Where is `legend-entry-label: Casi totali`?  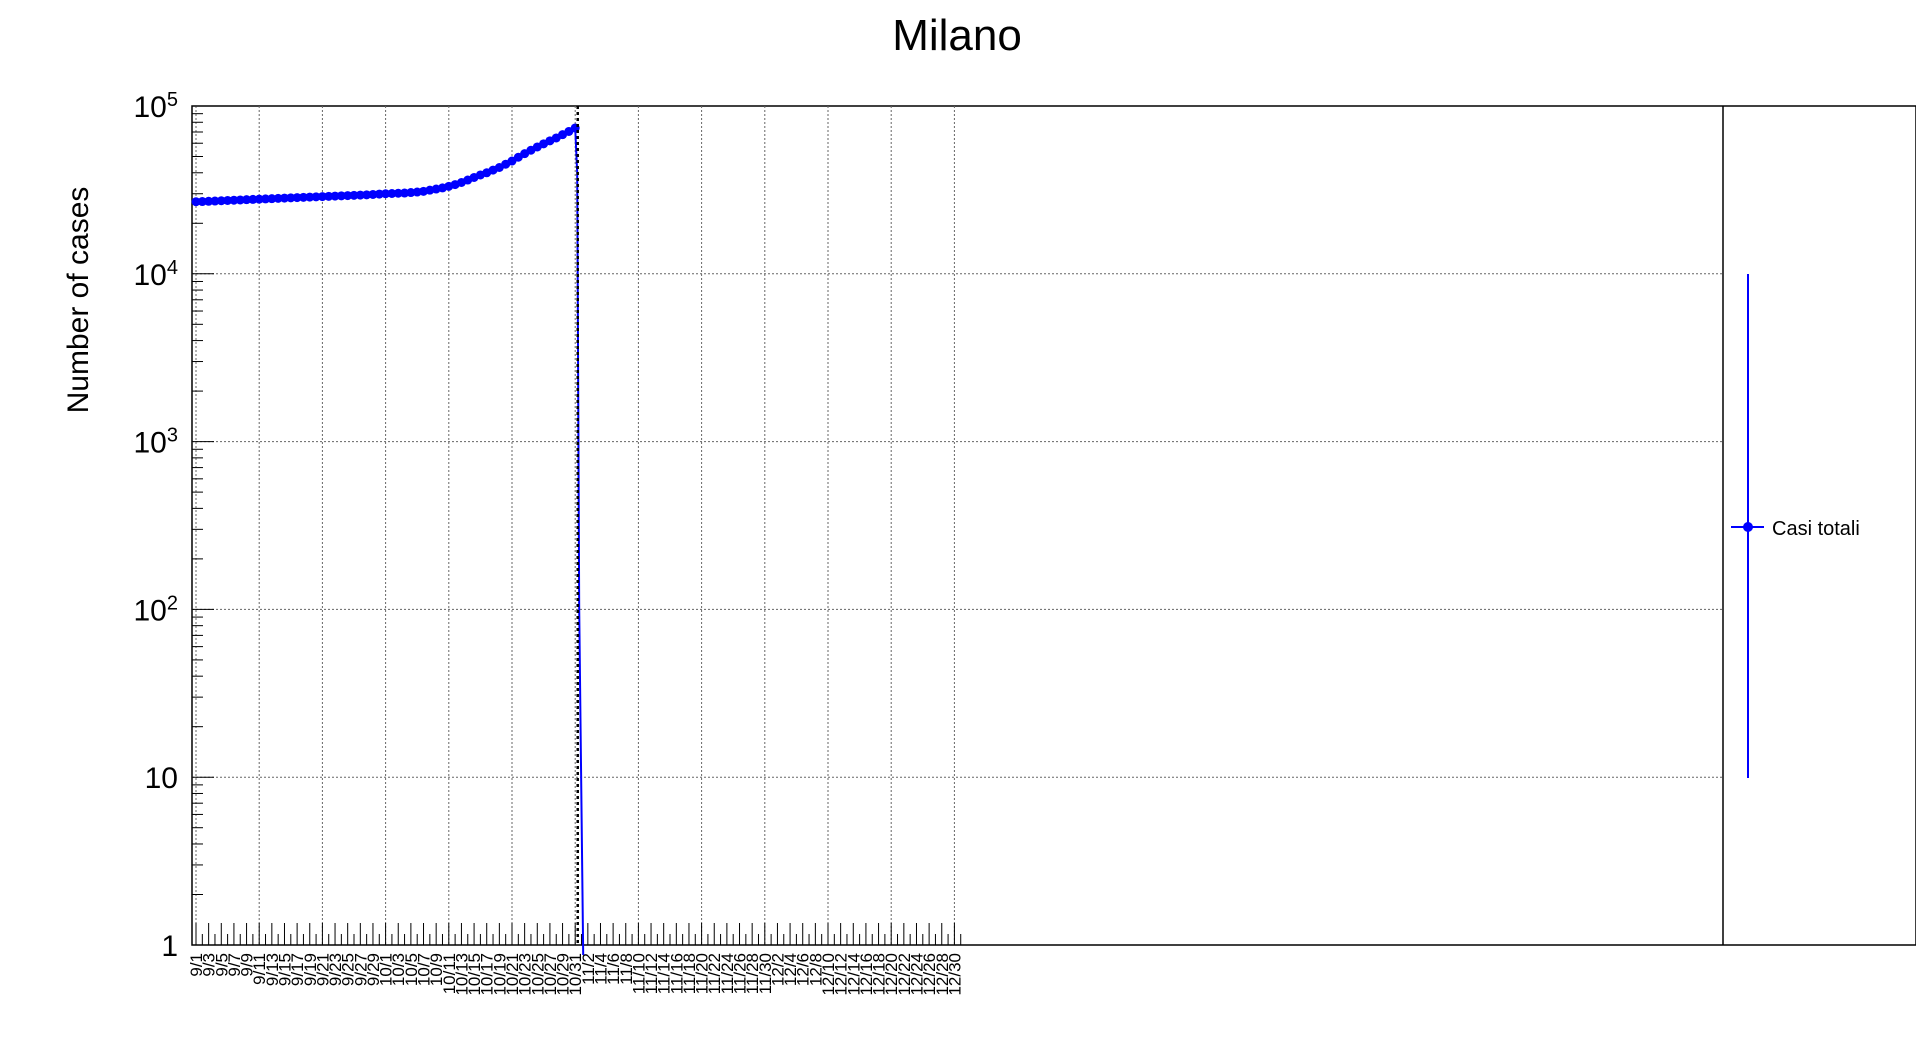
legend-entry-label: Casi totali is located at coordinates (1816, 529).